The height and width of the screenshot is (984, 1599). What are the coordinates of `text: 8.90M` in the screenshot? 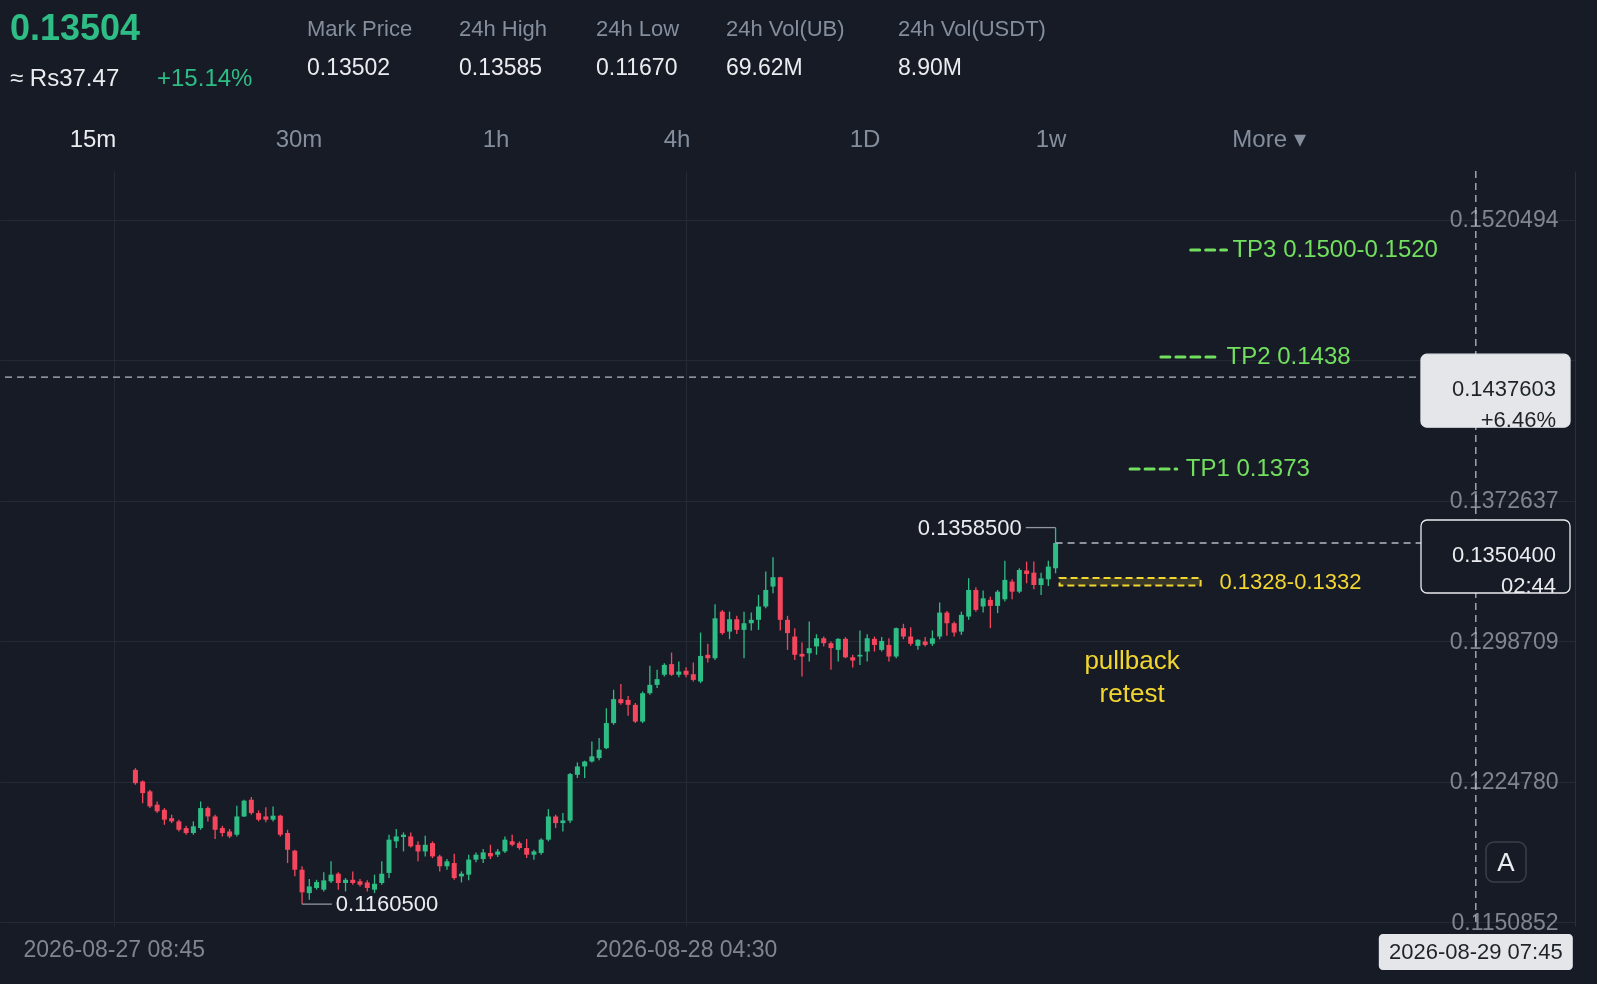 It's located at (930, 67).